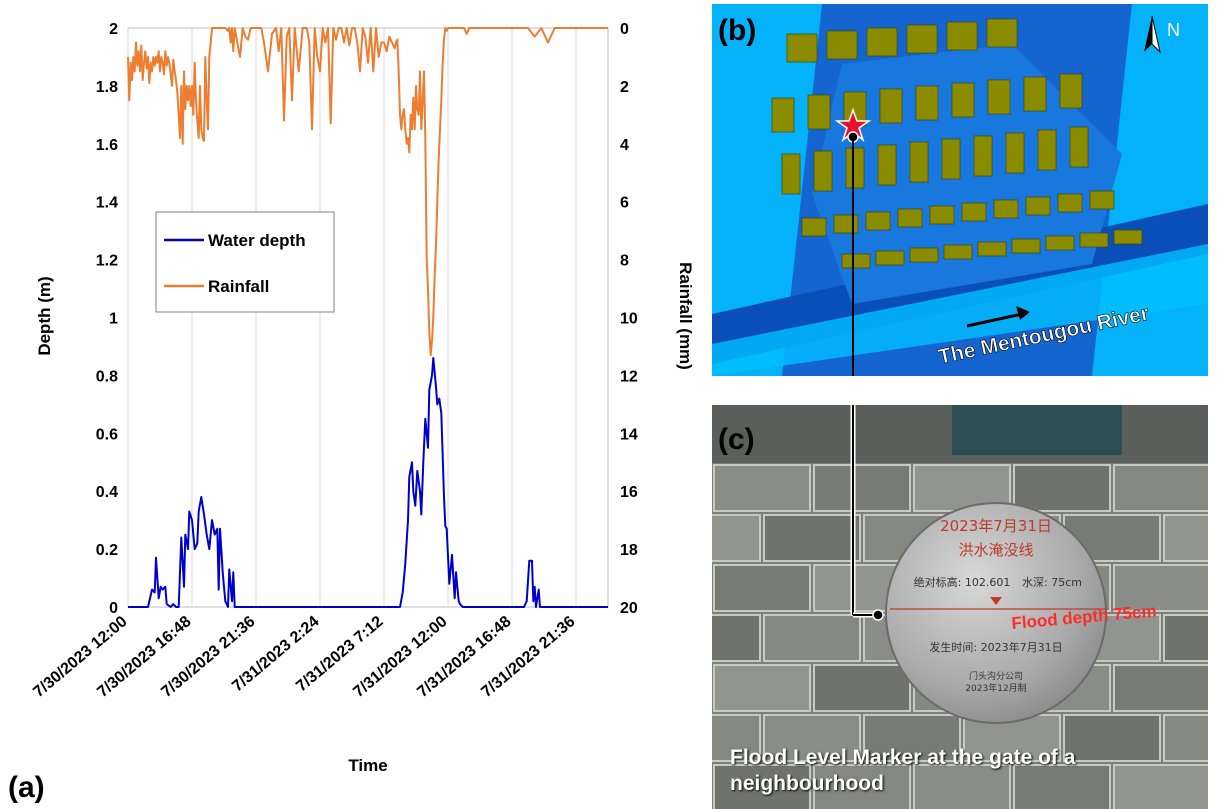 The width and height of the screenshot is (1227, 809). I want to click on right-tick-label: 6, so click(624, 203).